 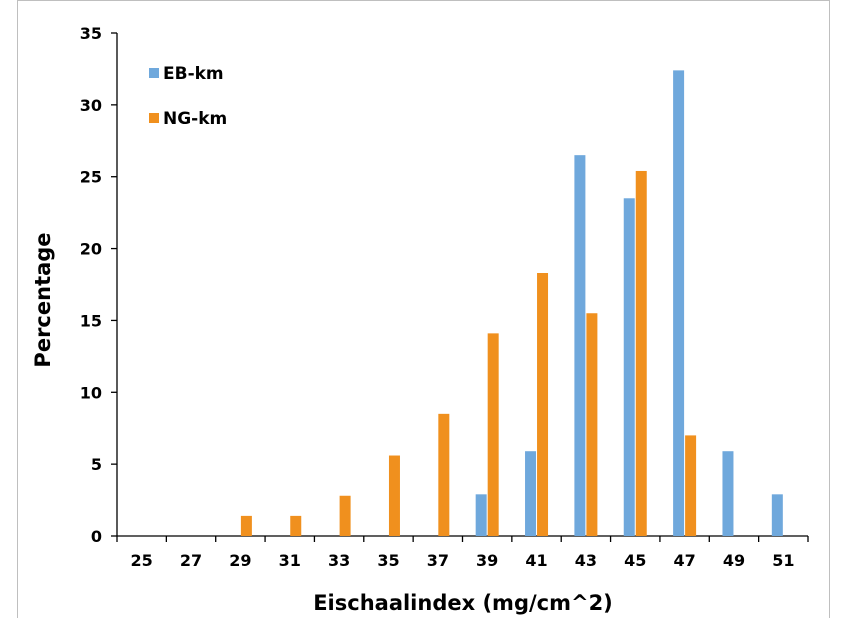 I want to click on x-tick-label: 39, so click(x=487, y=560).